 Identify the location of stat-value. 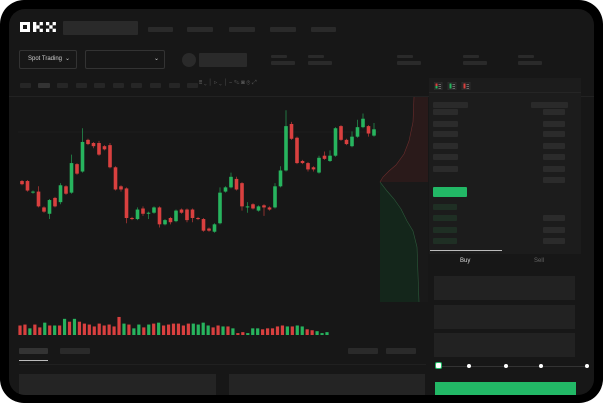
(409, 63).